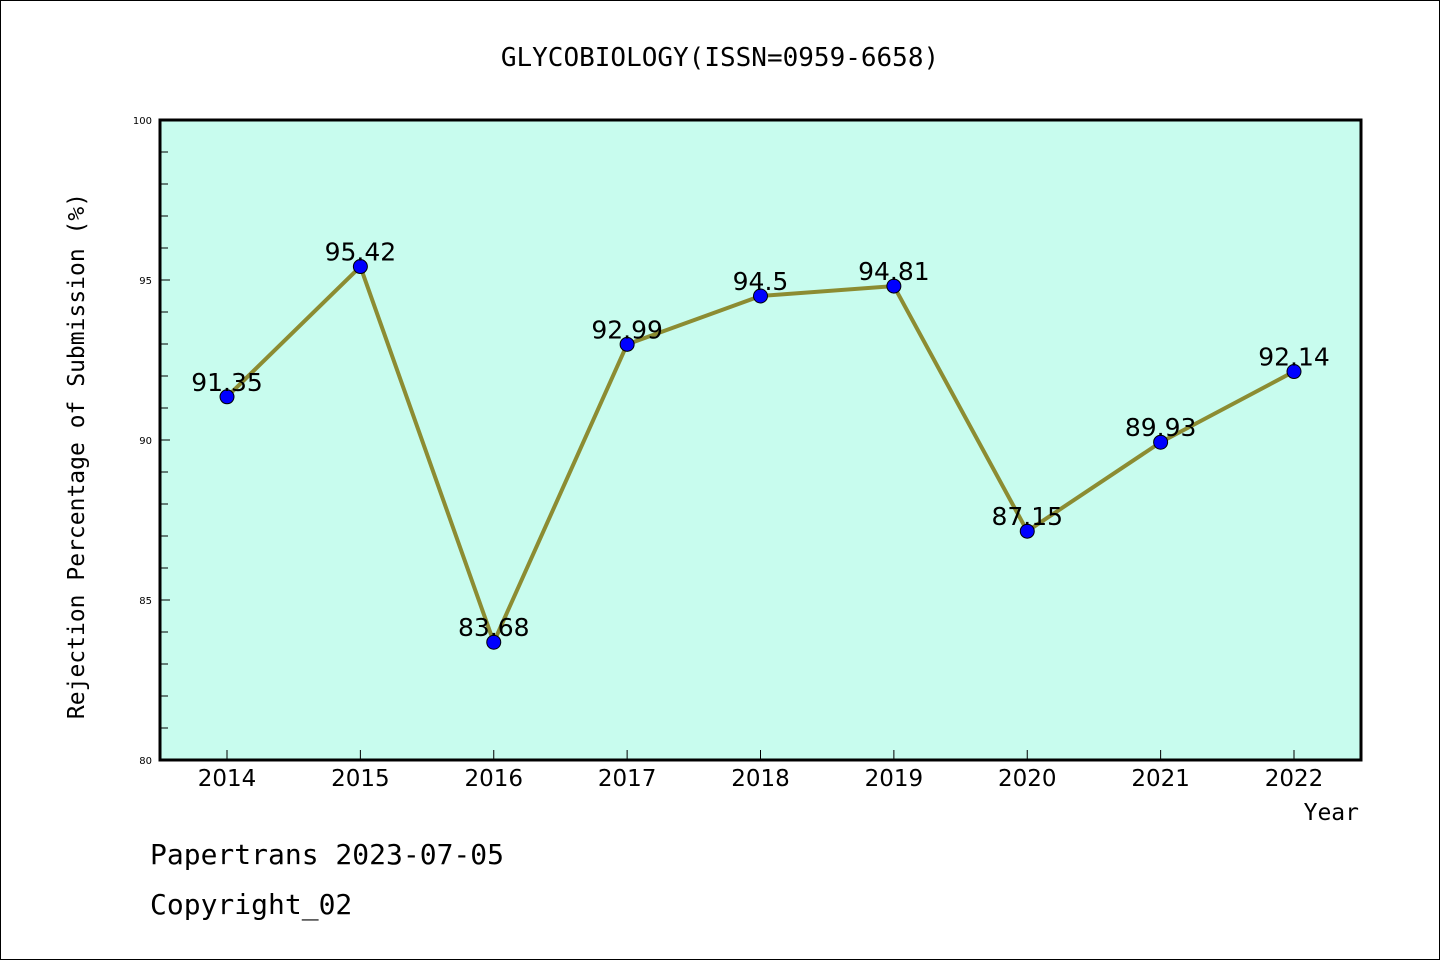 This screenshot has height=960, width=1440. What do you see at coordinates (760, 779) in the screenshot?
I see `x-tick-label: 2018` at bounding box center [760, 779].